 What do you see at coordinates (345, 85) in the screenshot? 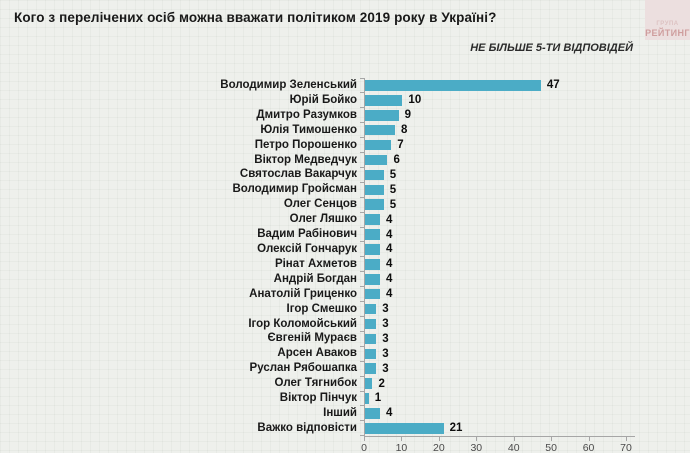
I see `bar-row: Володимир Зеленський 47` at bounding box center [345, 85].